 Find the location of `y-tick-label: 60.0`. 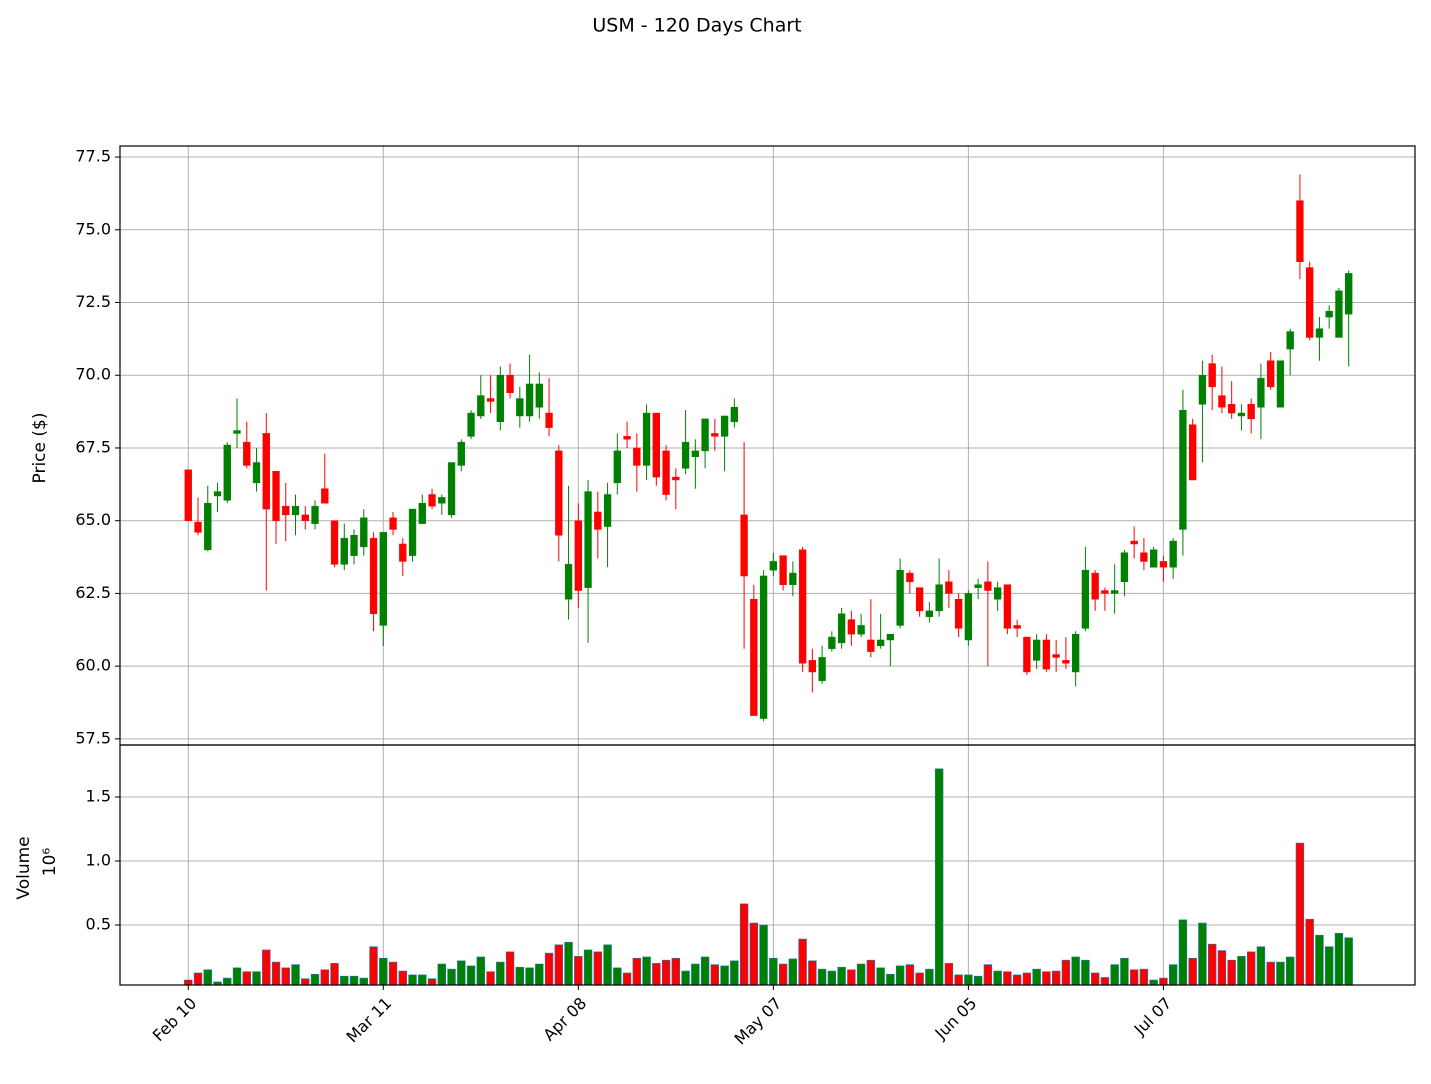

y-tick-label: 60.0 is located at coordinates (93, 665).